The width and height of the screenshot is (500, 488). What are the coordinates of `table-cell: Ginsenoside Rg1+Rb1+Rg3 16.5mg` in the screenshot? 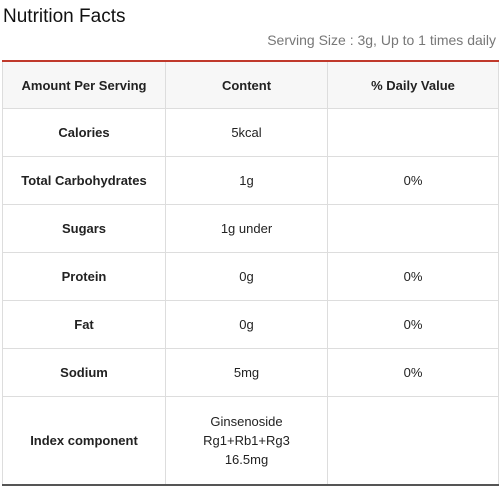 It's located at (246, 441).